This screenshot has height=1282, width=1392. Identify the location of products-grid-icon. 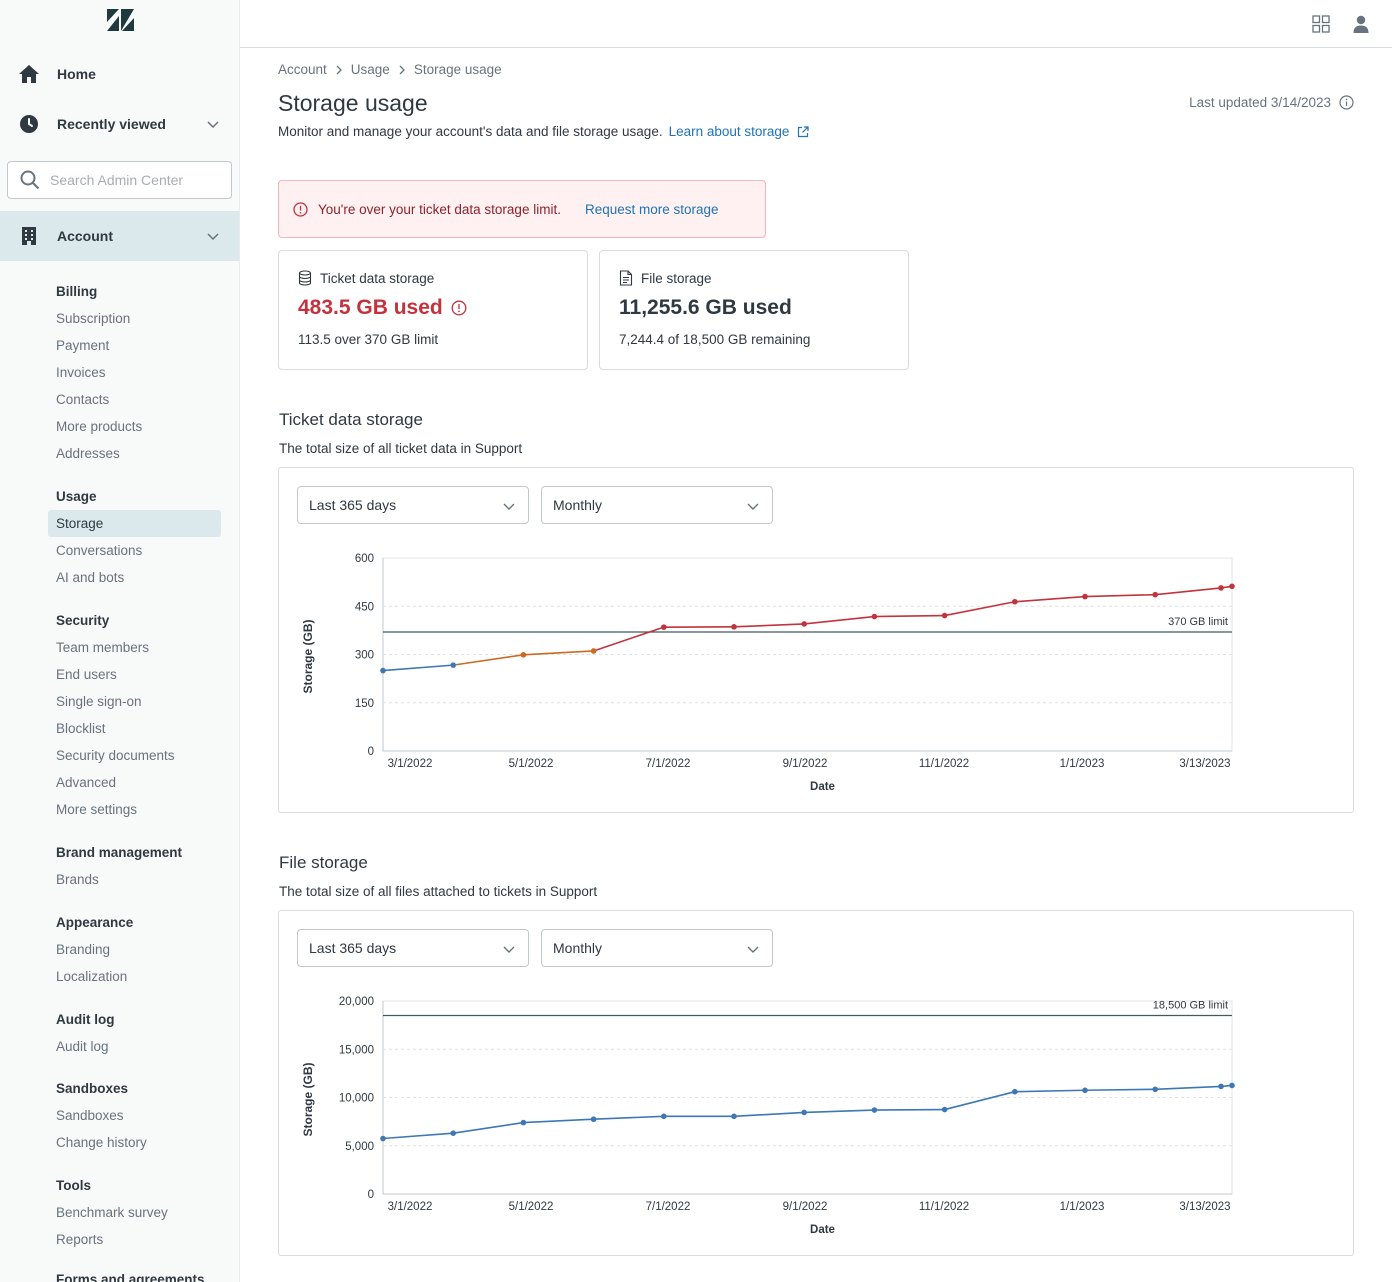
(1321, 24).